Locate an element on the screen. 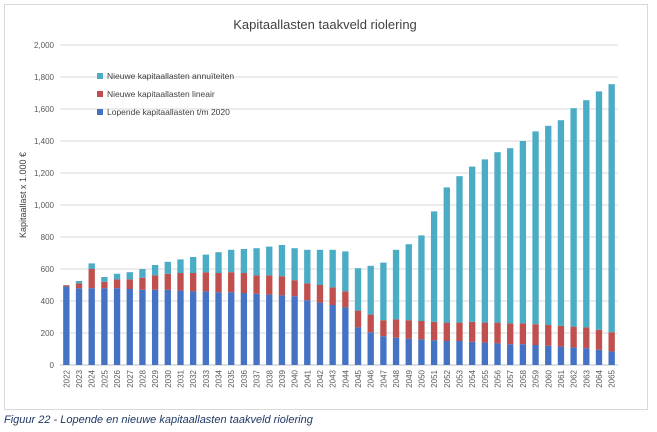 This screenshot has width=657, height=432. x-tick-label: 2065 is located at coordinates (612, 378).